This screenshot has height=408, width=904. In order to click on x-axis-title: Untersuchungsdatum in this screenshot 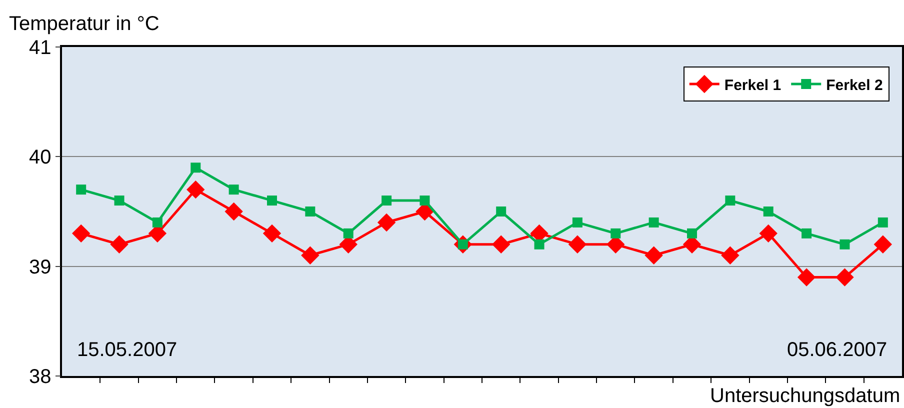, I will do `click(805, 396)`.